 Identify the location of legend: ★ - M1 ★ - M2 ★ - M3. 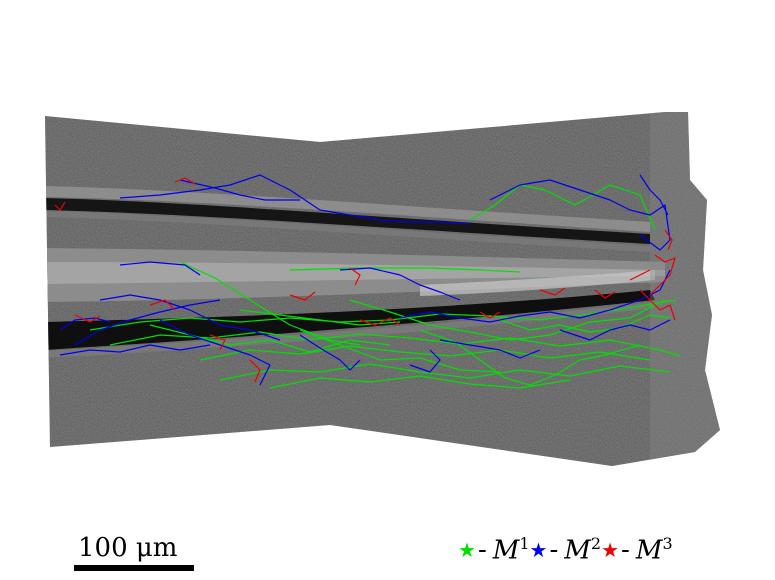
(565, 550).